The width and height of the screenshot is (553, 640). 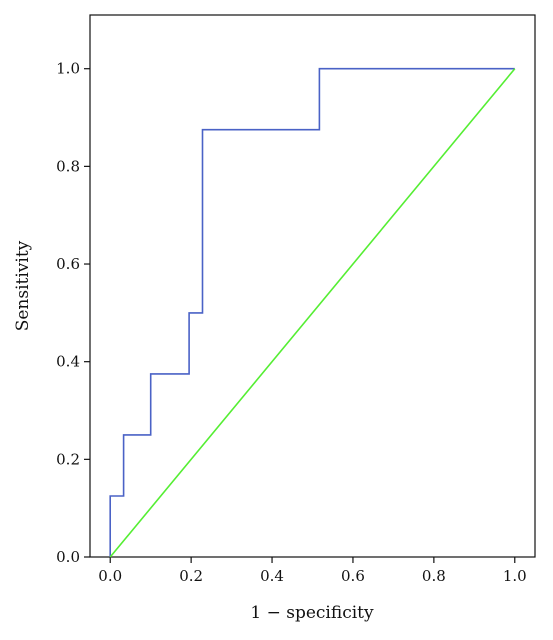 What do you see at coordinates (191, 576) in the screenshot?
I see `x-tick-label: 0.2` at bounding box center [191, 576].